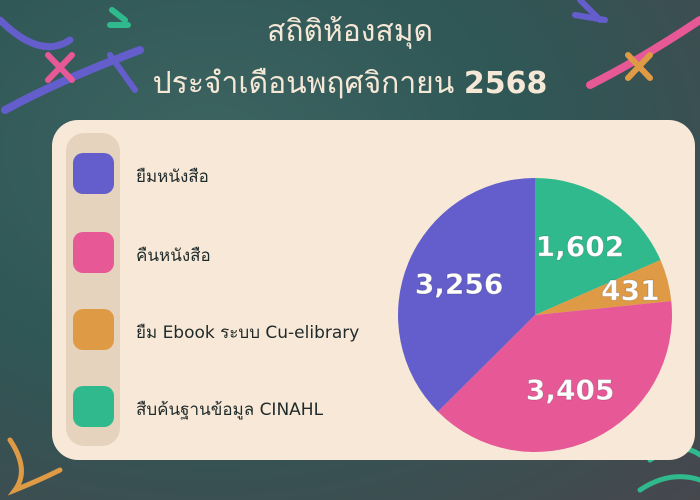 The height and width of the screenshot is (500, 700). I want to click on title-month: ประจำเดือนพฤศจิกายน, so click(303, 83).